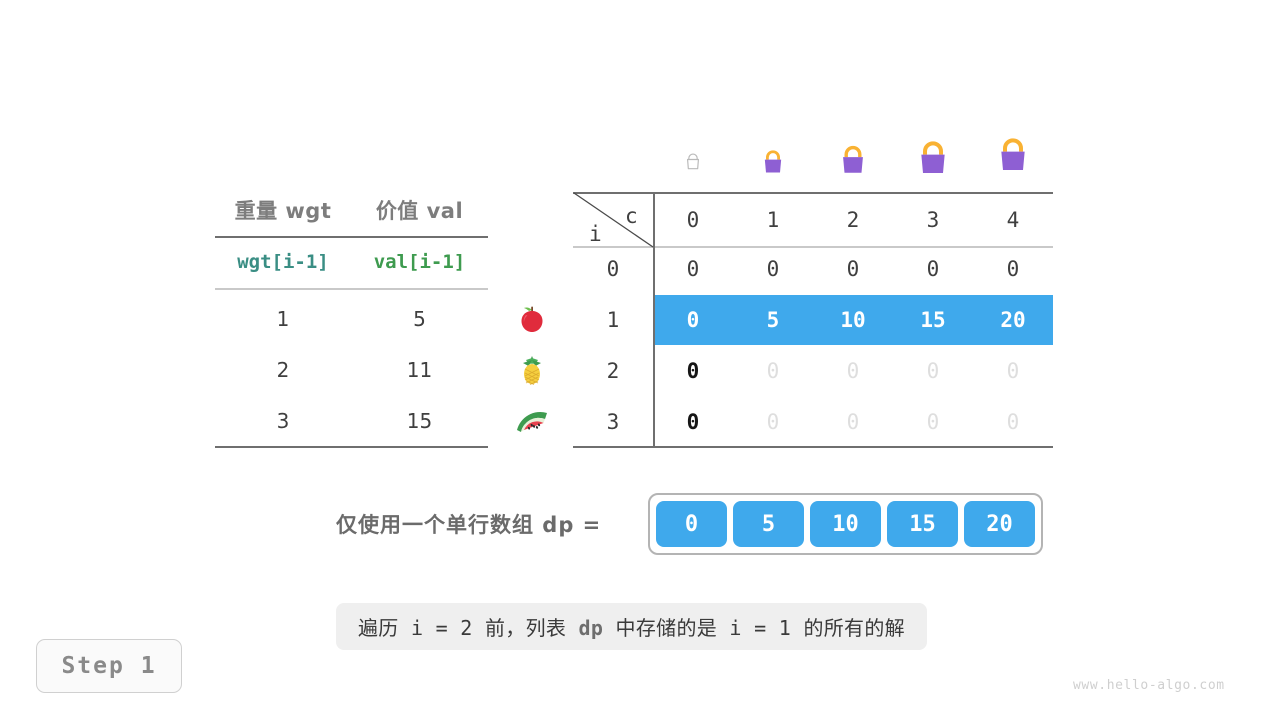 The image size is (1280, 720). I want to click on dp-table-col-header: 0, so click(693, 220).